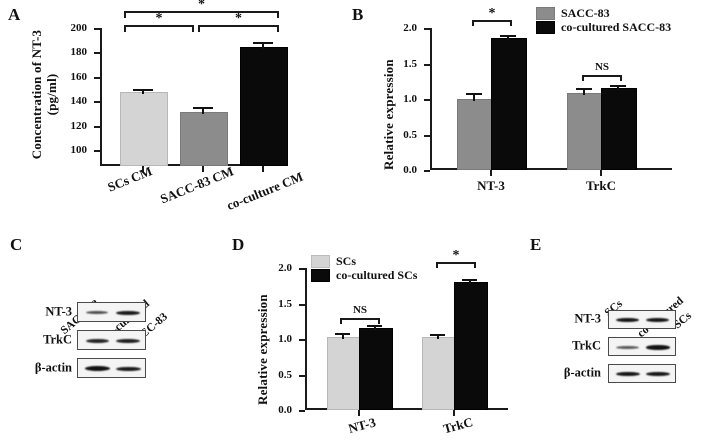  Describe the element at coordinates (128, 312) in the screenshot. I see `panel-c-band-nt3-lane2` at that location.